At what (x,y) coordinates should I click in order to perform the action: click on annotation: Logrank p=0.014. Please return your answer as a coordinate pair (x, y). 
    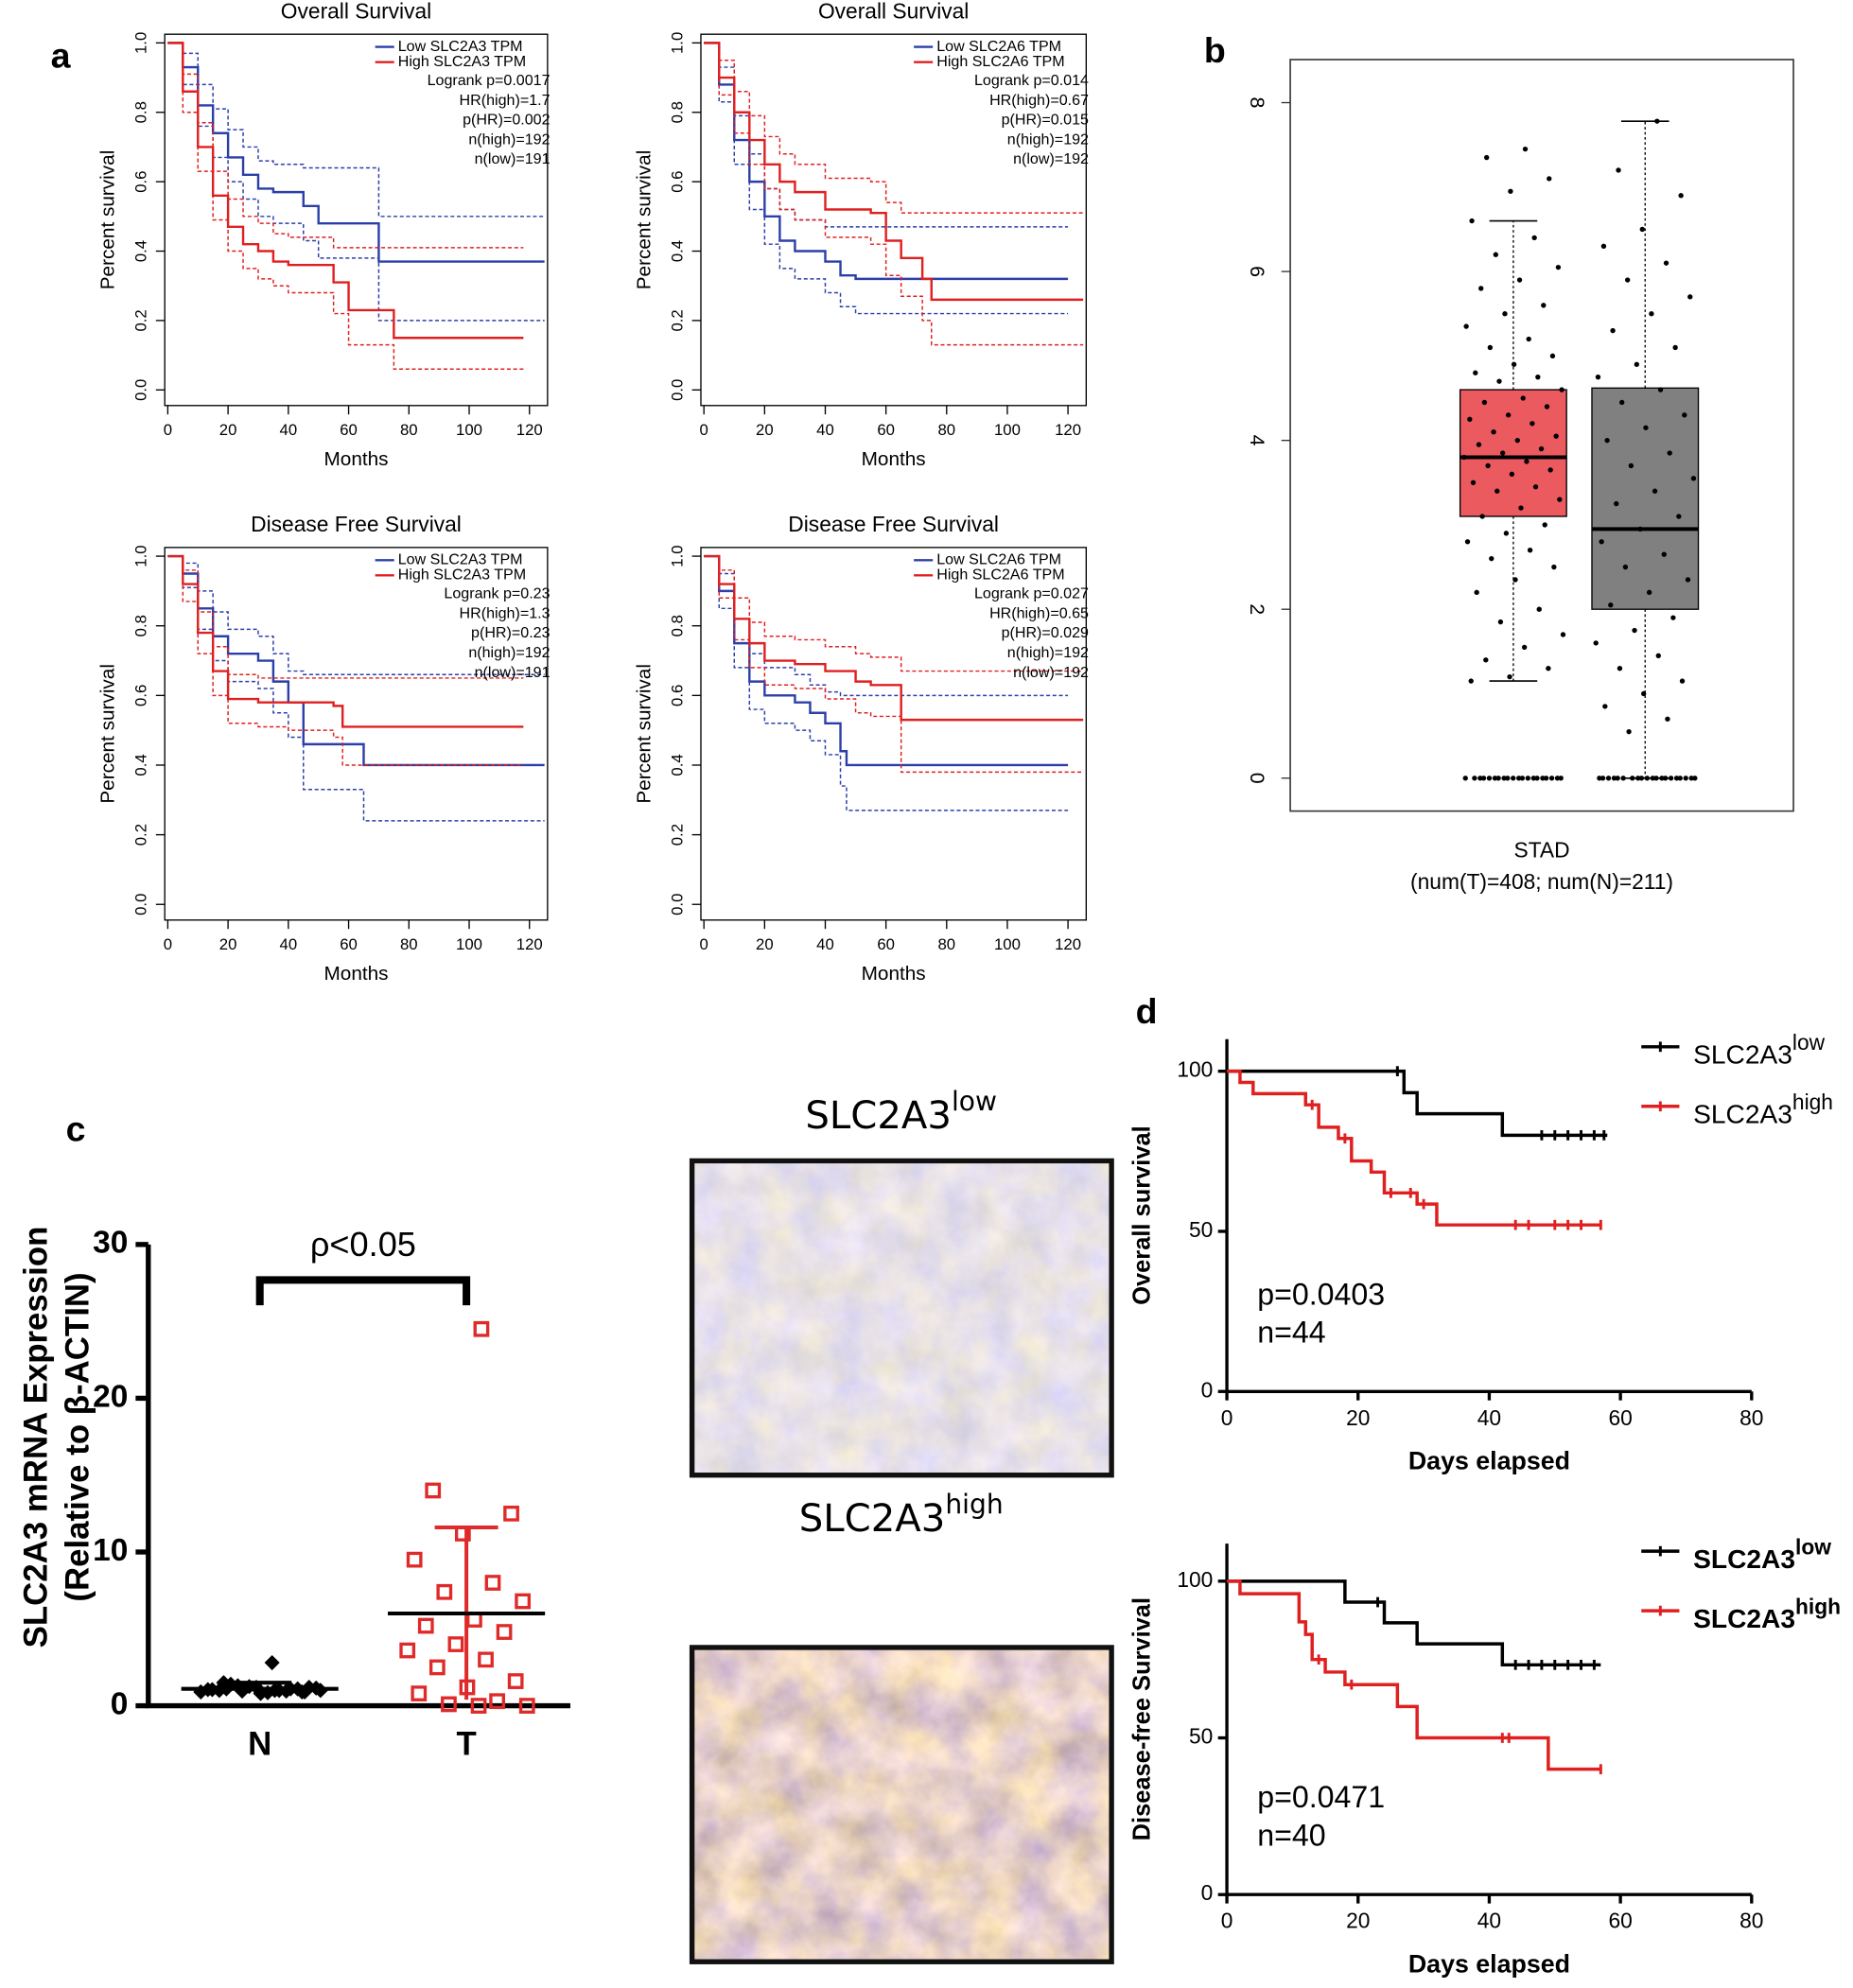
    Looking at the image, I should click on (1031, 80).